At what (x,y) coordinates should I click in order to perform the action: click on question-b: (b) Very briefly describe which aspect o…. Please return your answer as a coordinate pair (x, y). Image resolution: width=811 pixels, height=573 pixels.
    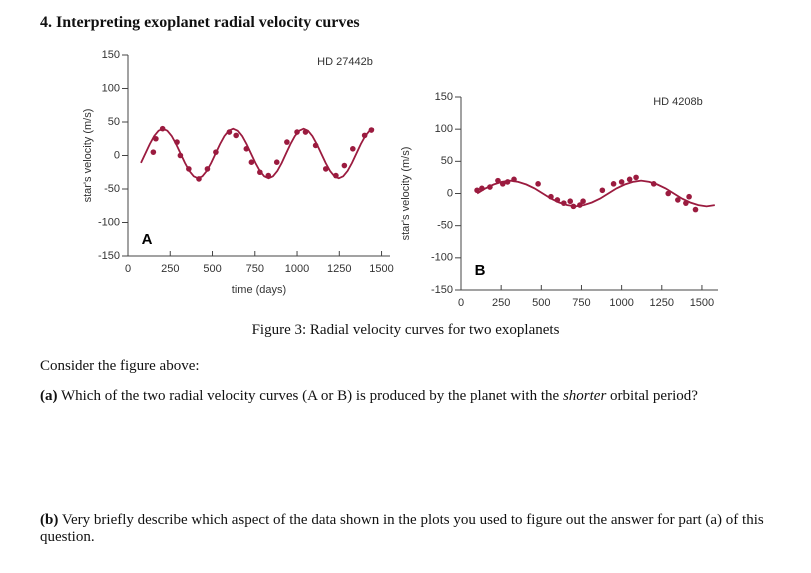
    Looking at the image, I should click on (405, 529).